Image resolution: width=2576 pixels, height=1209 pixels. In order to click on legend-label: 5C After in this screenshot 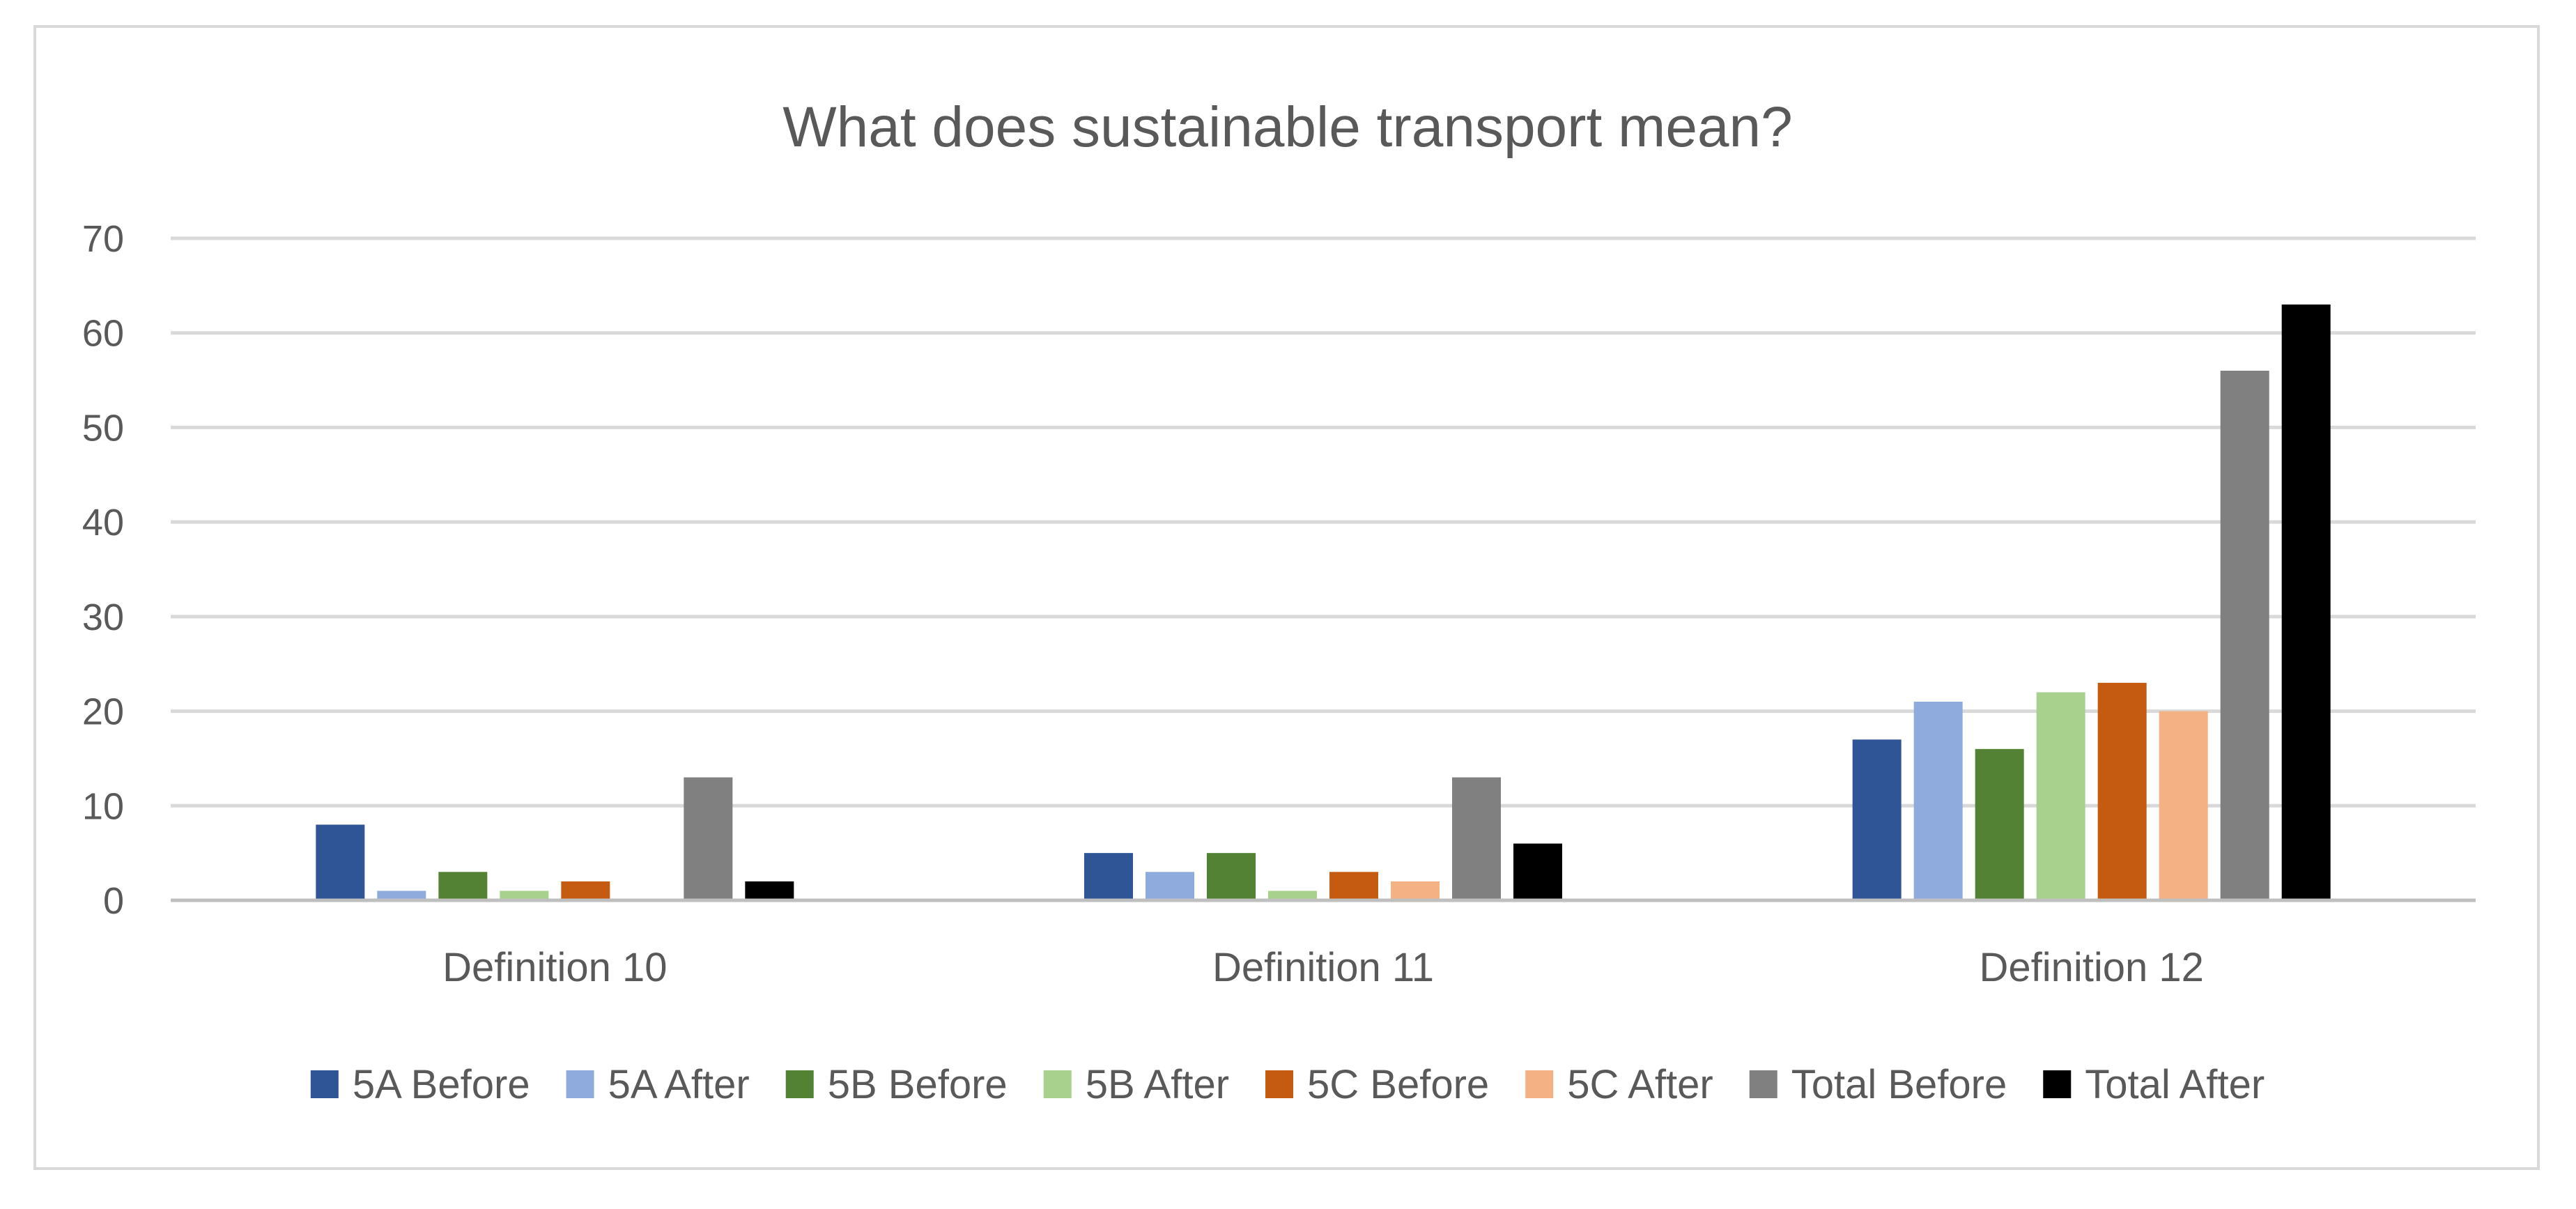, I will do `click(1640, 1084)`.